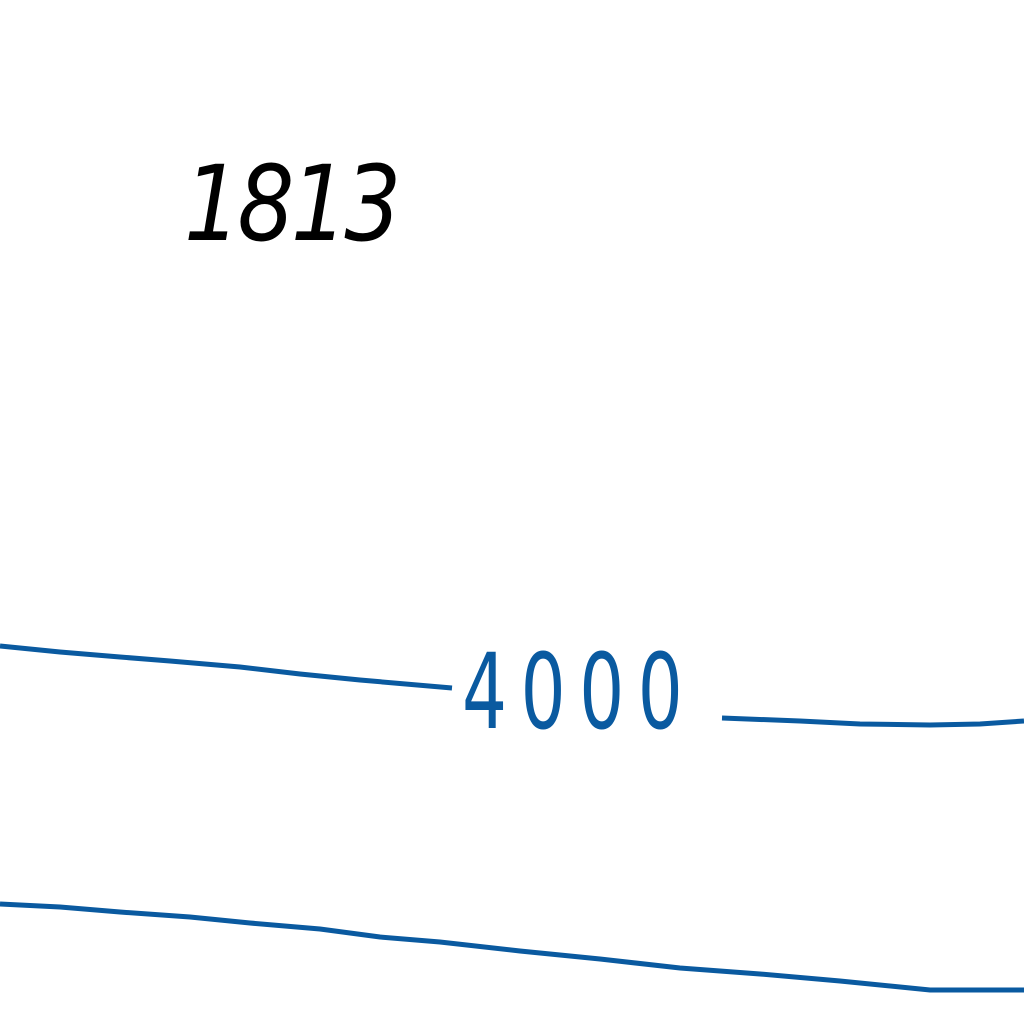 The image size is (1024, 1024). What do you see at coordinates (872, 721) in the screenshot?
I see `contour-line-4000-right` at bounding box center [872, 721].